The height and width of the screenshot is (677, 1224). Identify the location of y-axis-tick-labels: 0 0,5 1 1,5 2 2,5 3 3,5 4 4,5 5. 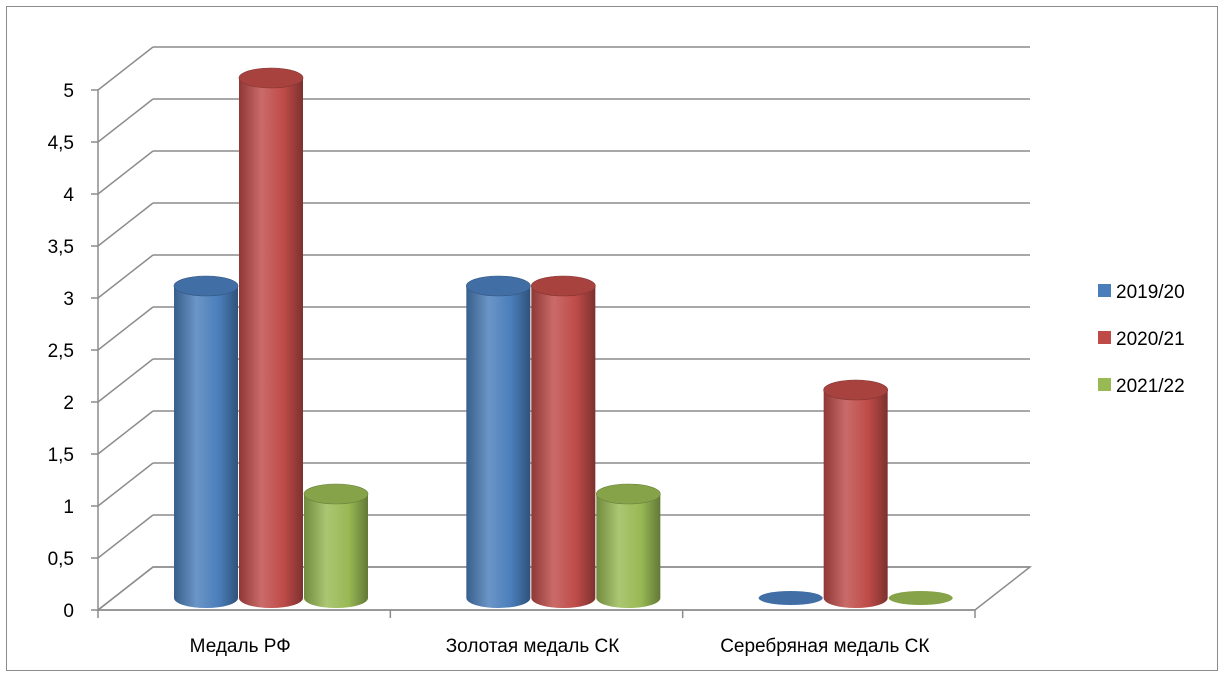
(61, 351).